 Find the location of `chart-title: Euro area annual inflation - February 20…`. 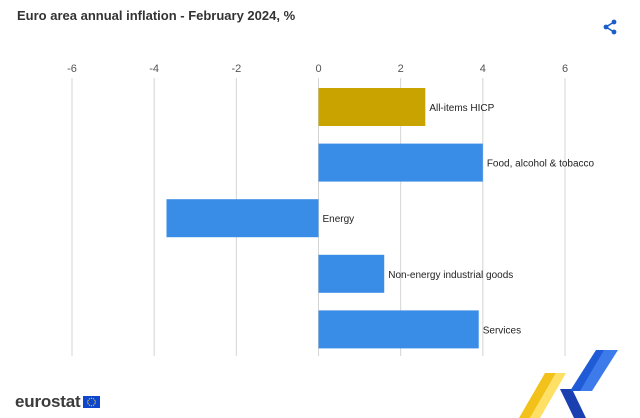

chart-title: Euro area annual inflation - February 20… is located at coordinates (156, 15).